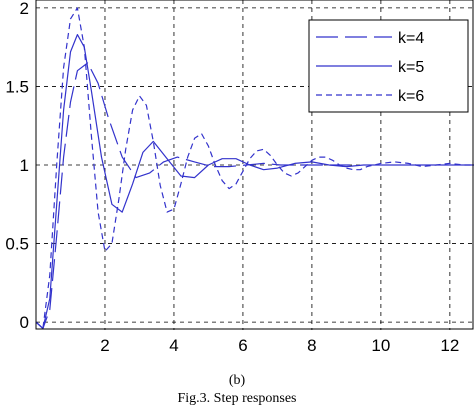  Describe the element at coordinates (411, 67) in the screenshot. I see `legend-label-2: k=5` at that location.